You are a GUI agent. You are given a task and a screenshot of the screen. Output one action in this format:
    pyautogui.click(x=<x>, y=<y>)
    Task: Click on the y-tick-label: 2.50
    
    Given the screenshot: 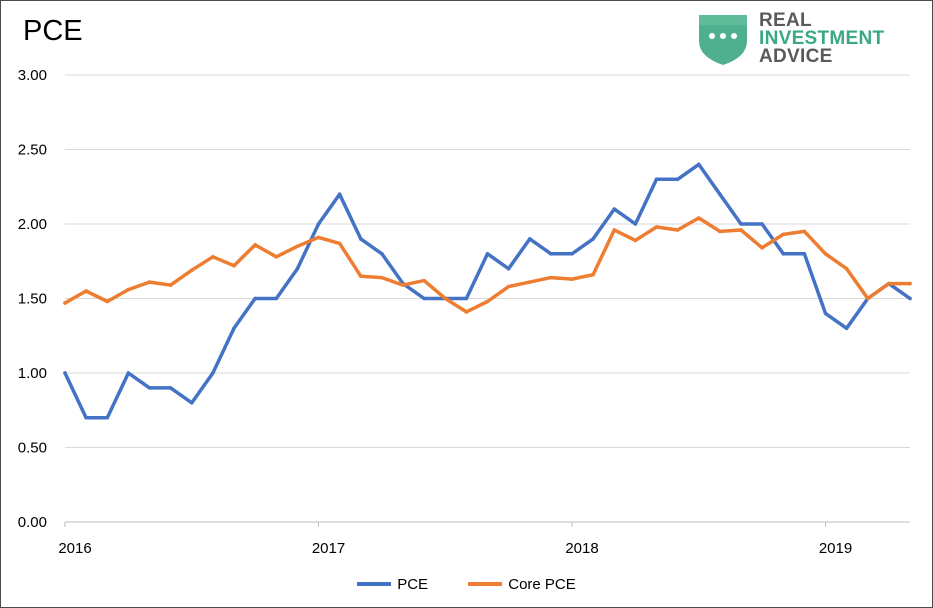 What is the action you would take?
    pyautogui.click(x=32, y=150)
    